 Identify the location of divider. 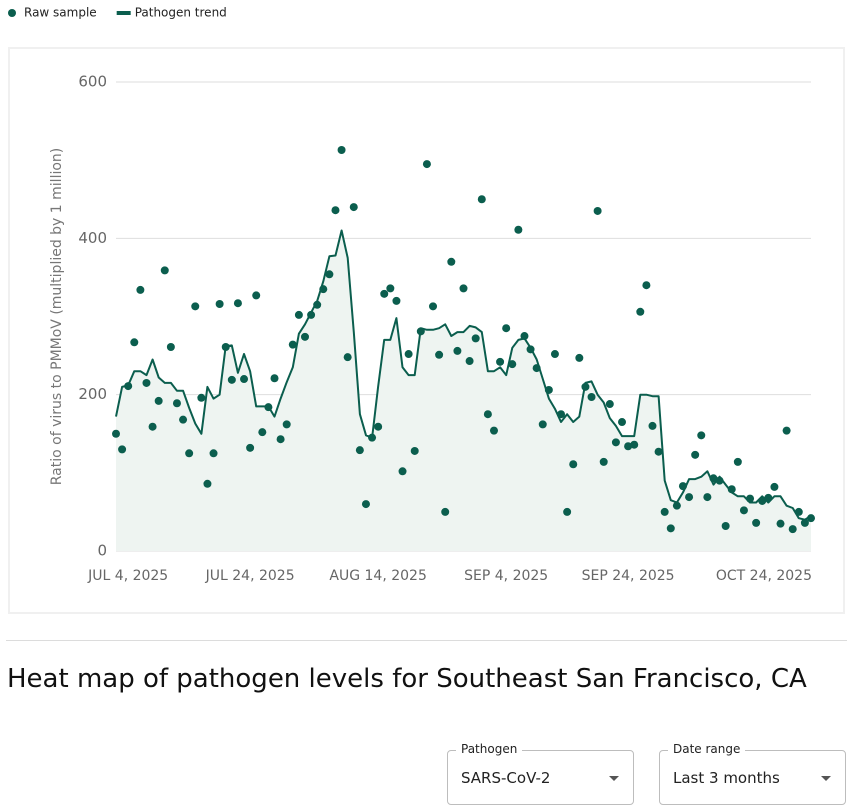
(426, 640).